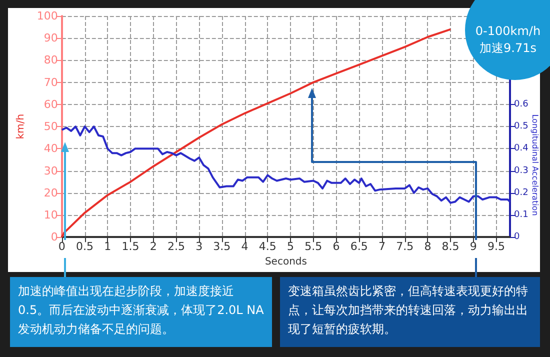 This screenshot has height=357, width=550. Describe the element at coordinates (51, 171) in the screenshot. I see `y-tick-label: 30` at that location.